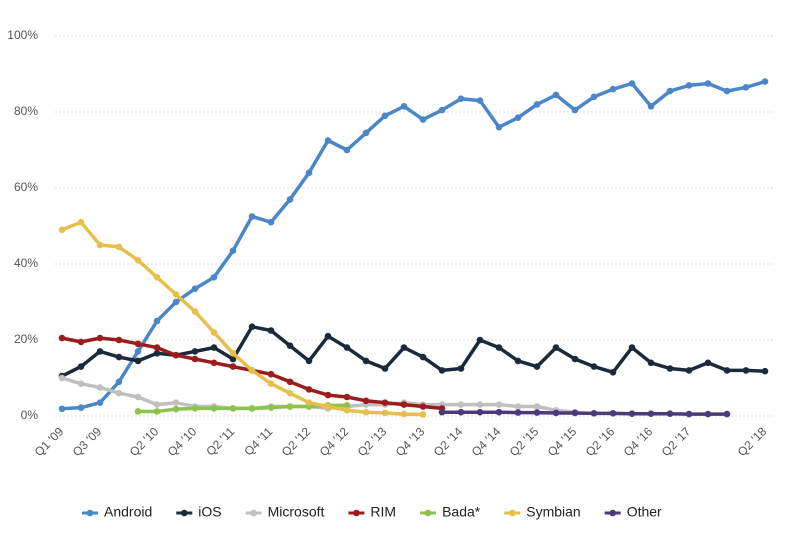  I want to click on x-tick-label: Q2 '12, so click(296, 441).